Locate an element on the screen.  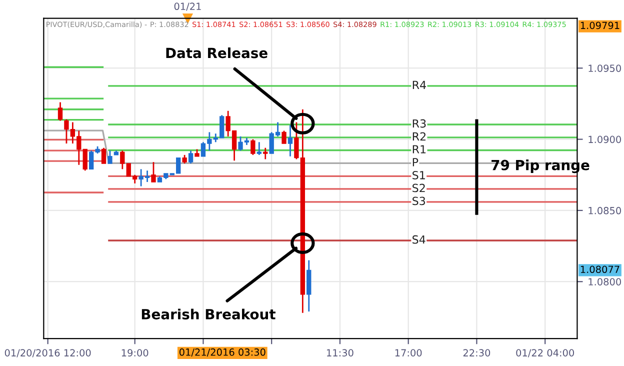
series-label: S2 is located at coordinates (418, 188).